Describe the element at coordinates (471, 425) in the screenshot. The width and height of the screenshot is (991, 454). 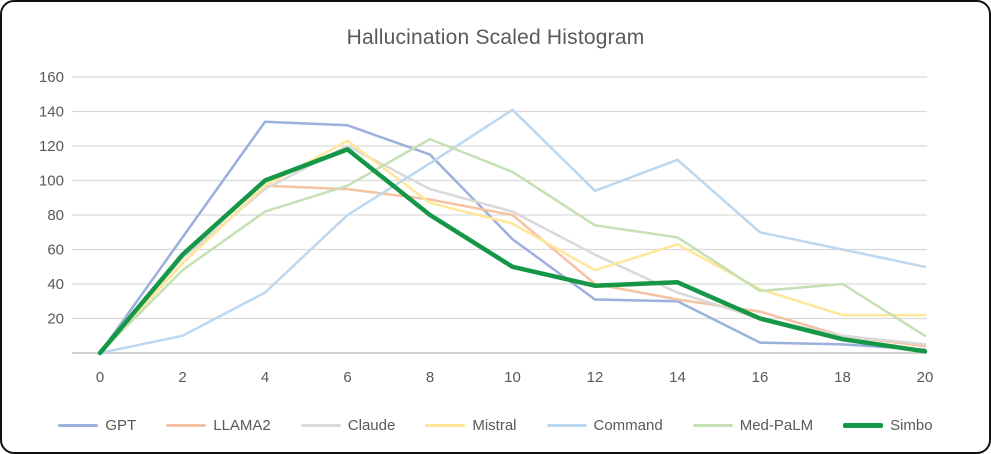
I see `legend-item-mistral: Mistral` at that location.